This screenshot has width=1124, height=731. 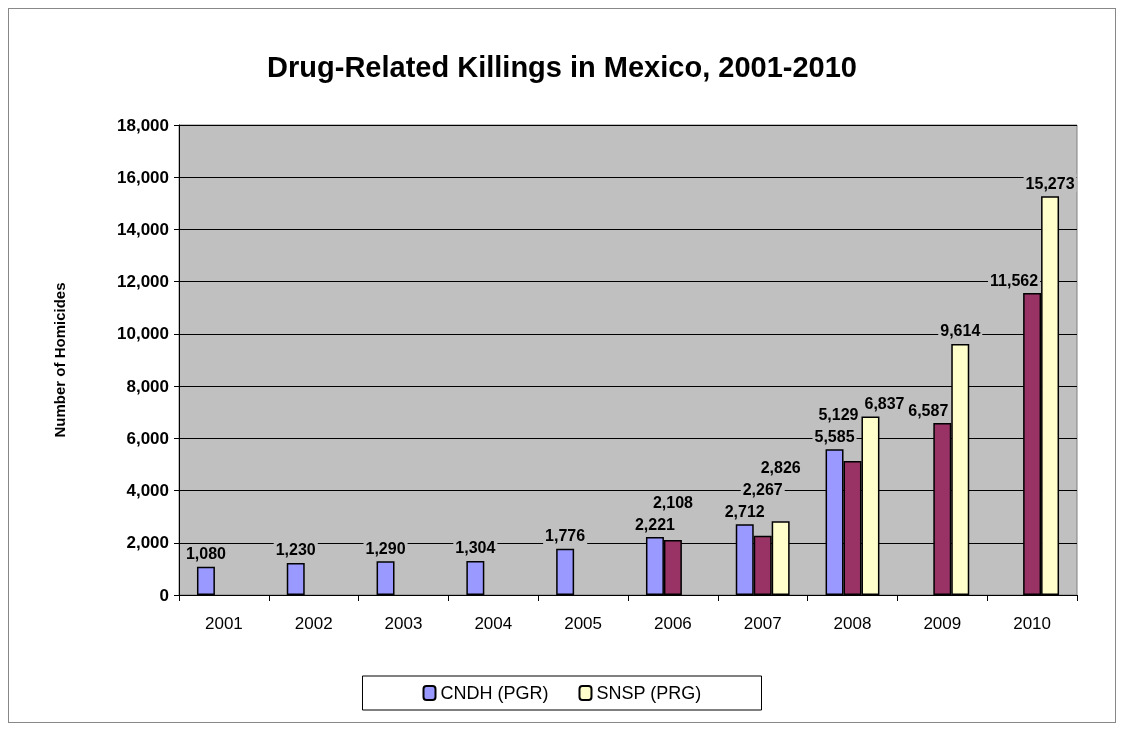 I want to click on x-tick-label: 2005, so click(x=583, y=623).